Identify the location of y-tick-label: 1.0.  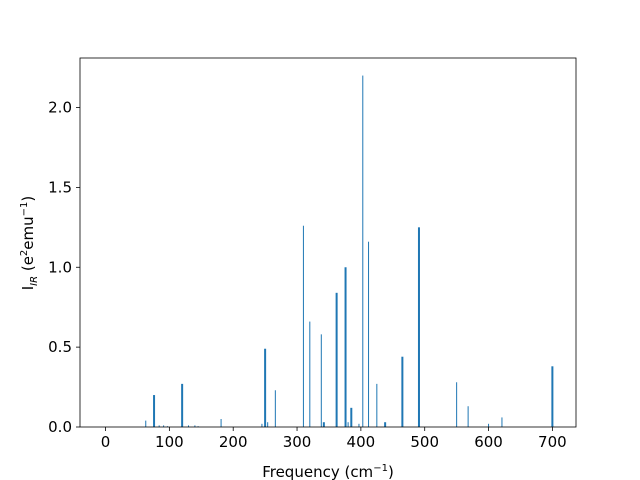
(60, 267).